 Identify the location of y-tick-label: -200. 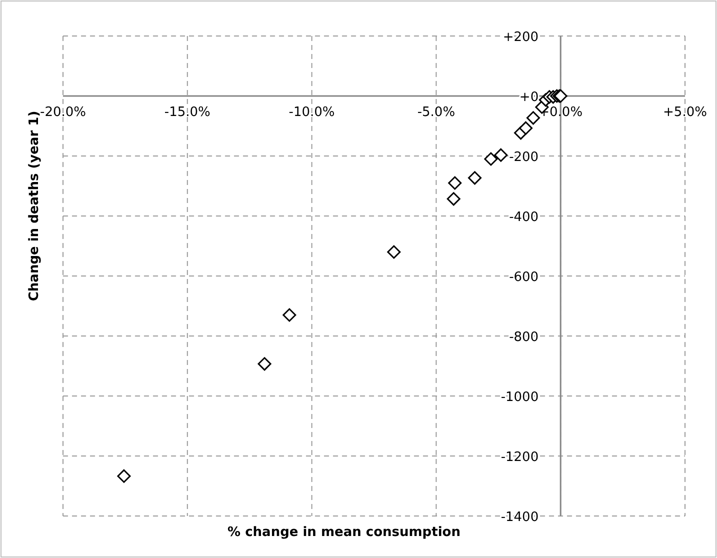
(524, 157).